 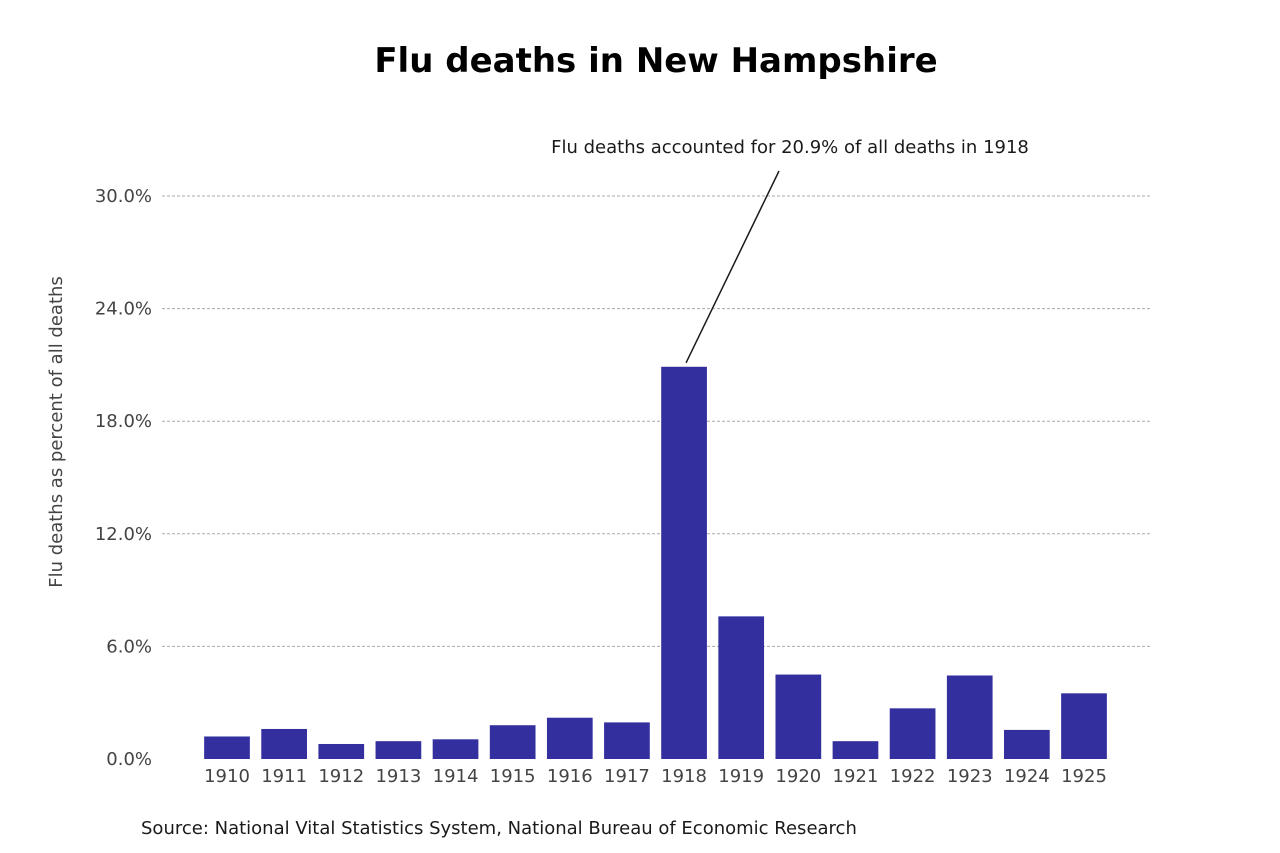 What do you see at coordinates (732, 267) in the screenshot?
I see `annotation-line` at bounding box center [732, 267].